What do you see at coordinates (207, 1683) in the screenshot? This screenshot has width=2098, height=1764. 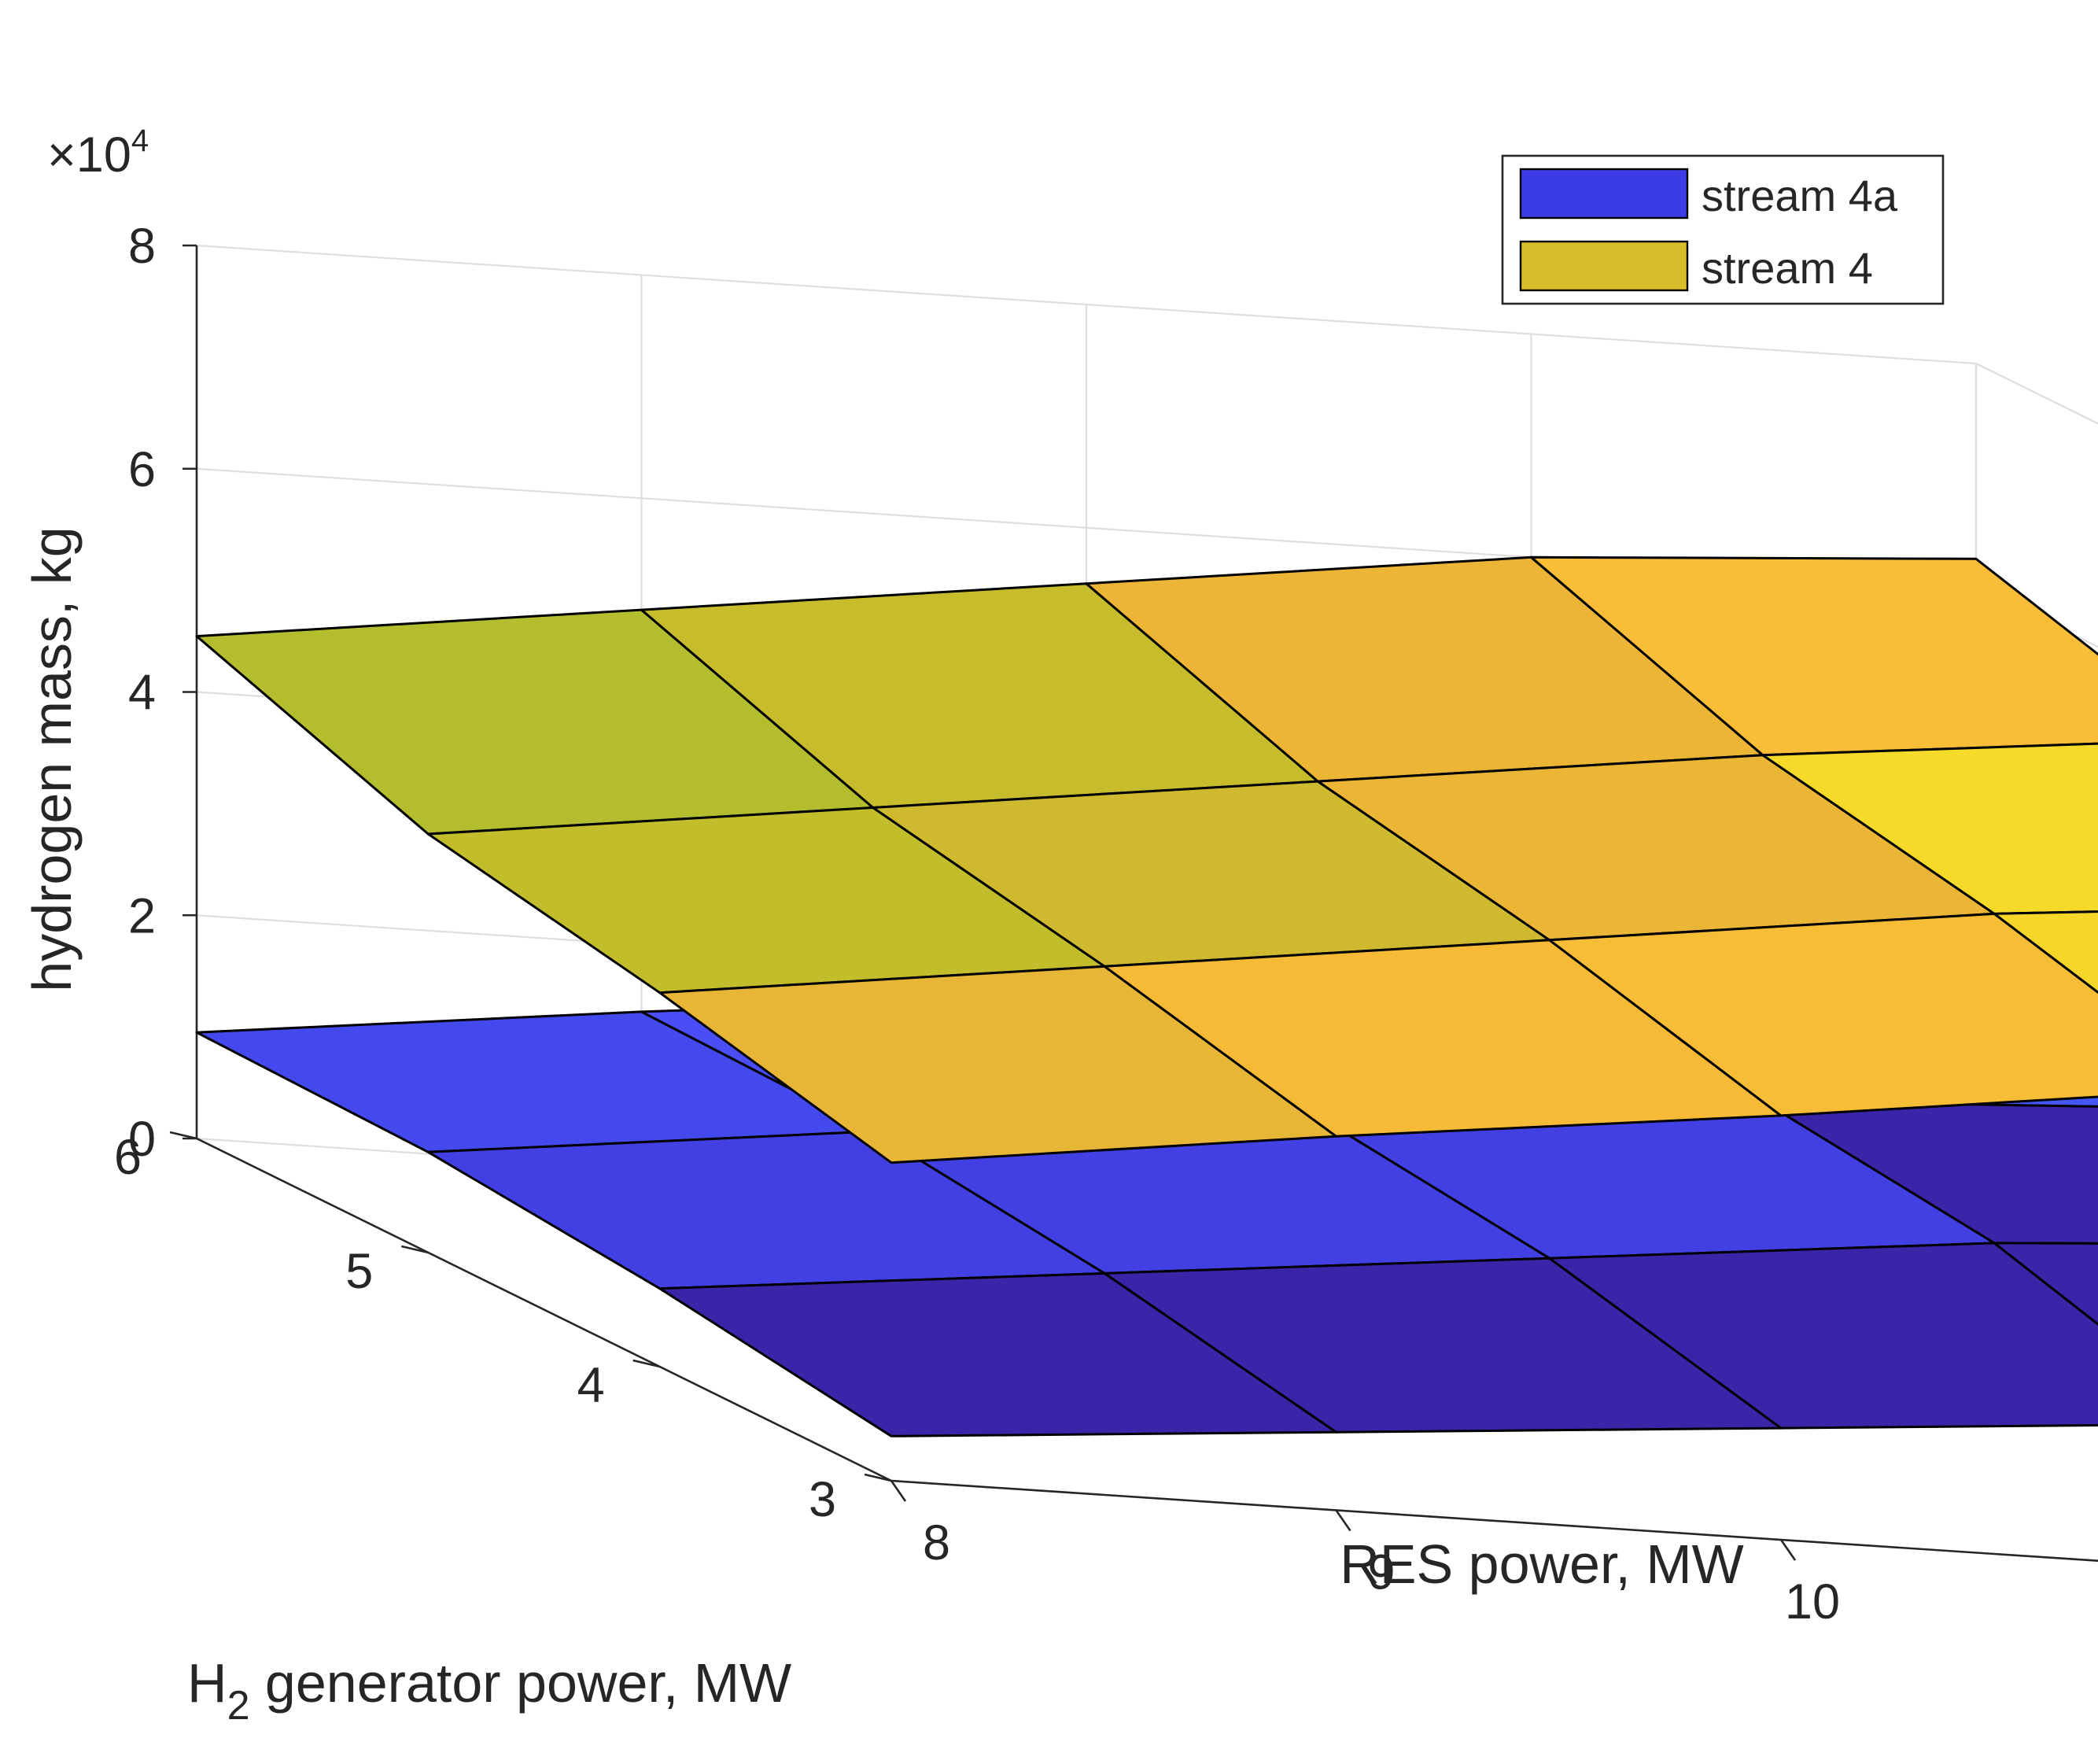 I see `y-axis-label-main: H` at bounding box center [207, 1683].